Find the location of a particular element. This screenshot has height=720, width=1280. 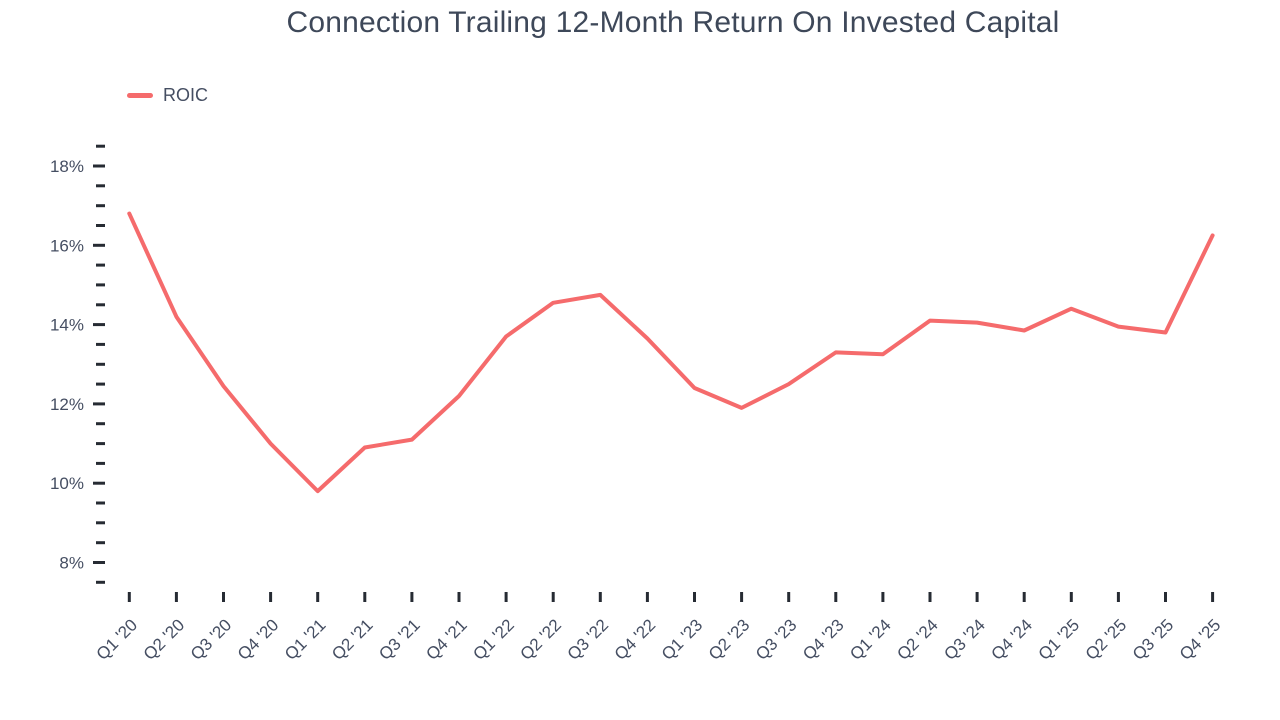

x-axis-tick-label: Q4 '24 is located at coordinates (1012, 639).